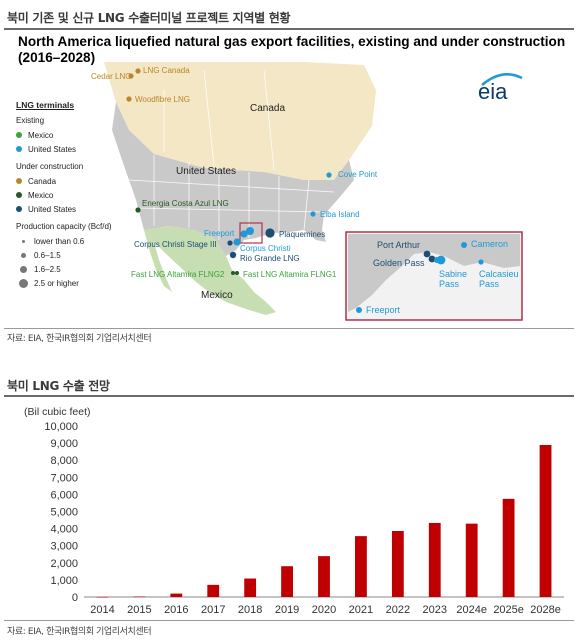 The width and height of the screenshot is (578, 644). What do you see at coordinates (287, 610) in the screenshot?
I see `x-tick-label: 2019` at bounding box center [287, 610].